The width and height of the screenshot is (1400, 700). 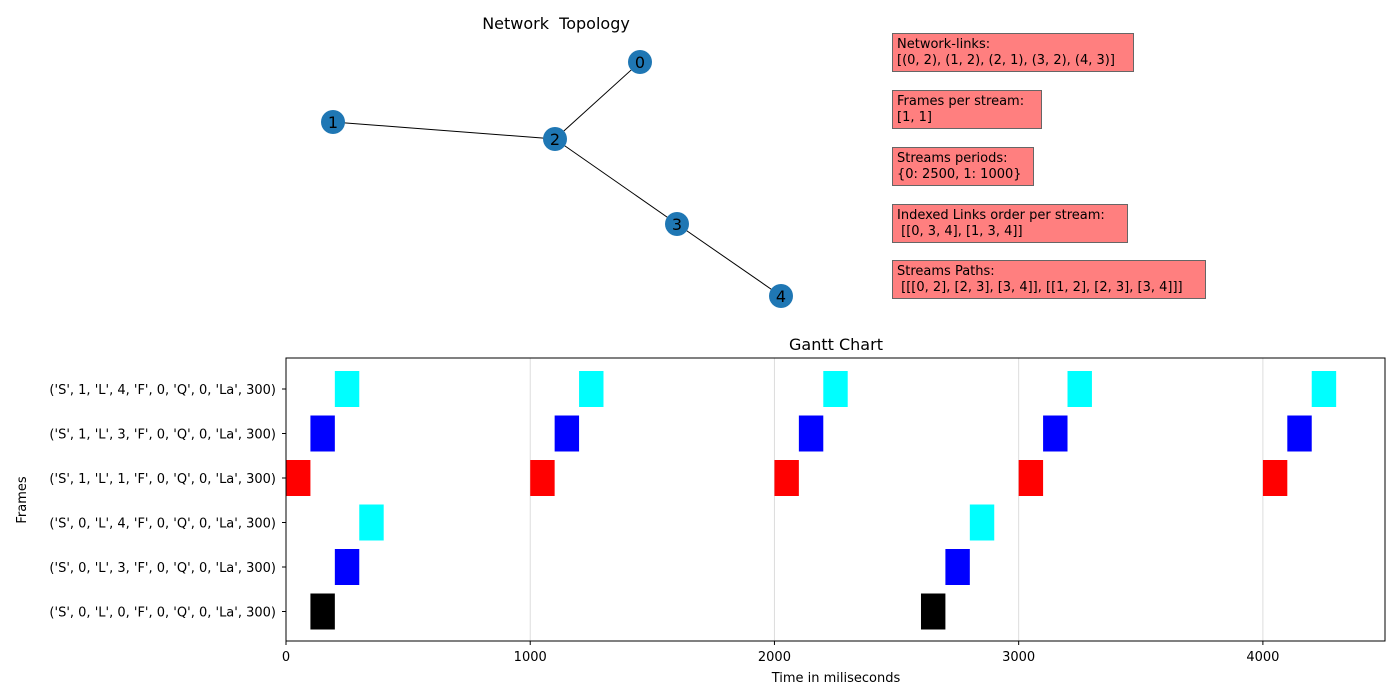 What do you see at coordinates (22, 500) in the screenshot?
I see `y-axis-label: Frames` at bounding box center [22, 500].